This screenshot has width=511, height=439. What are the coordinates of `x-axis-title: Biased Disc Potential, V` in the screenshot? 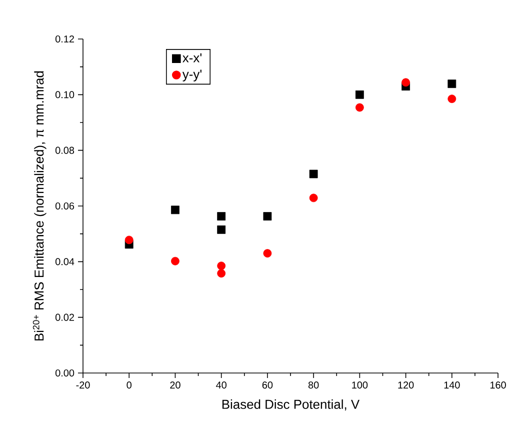 It's located at (291, 404).